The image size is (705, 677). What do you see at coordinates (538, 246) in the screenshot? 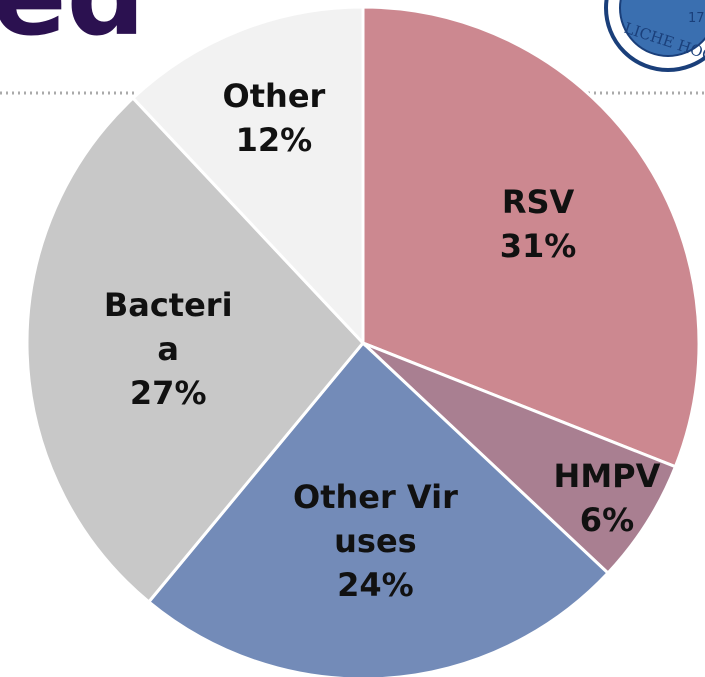
I see `slice-value: 31%` at bounding box center [538, 246].